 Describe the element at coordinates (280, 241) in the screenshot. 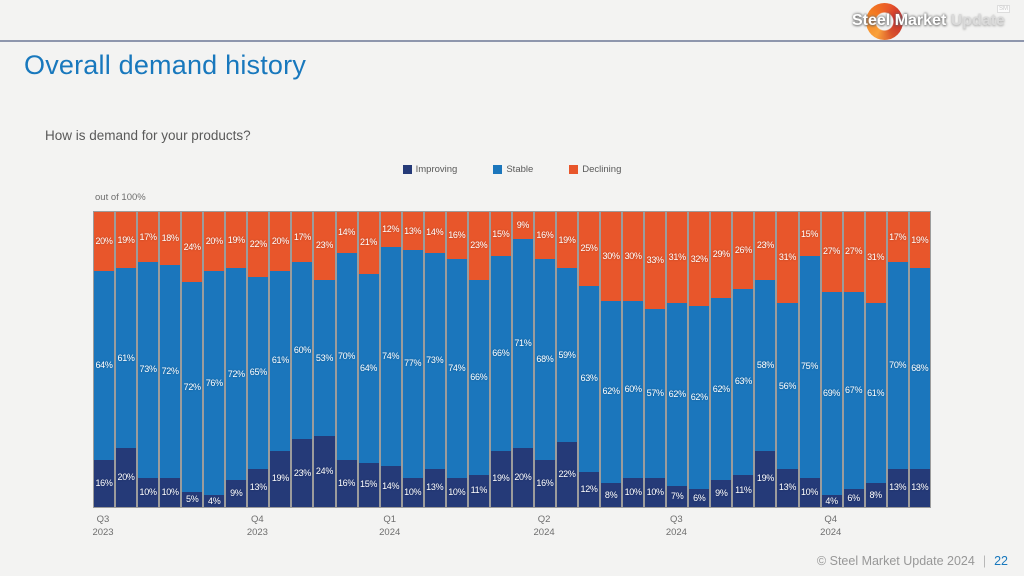

I see `bar-segment-declining: 20%` at that location.